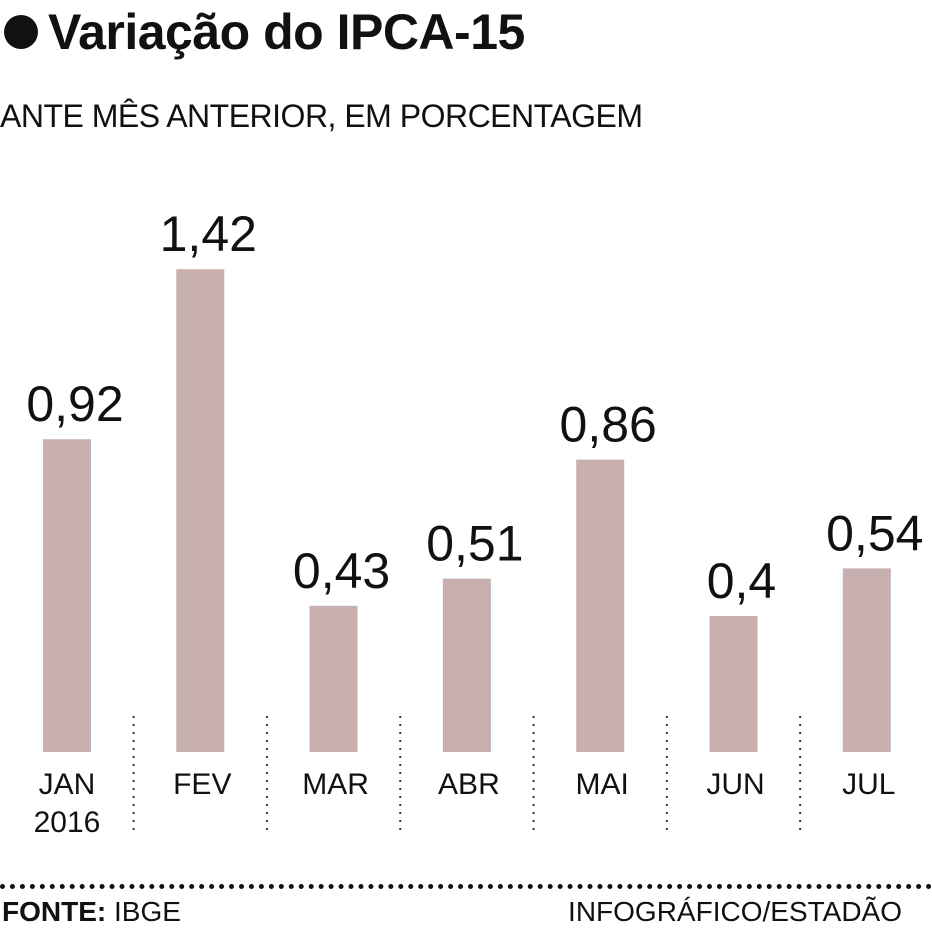 This screenshot has width=932, height=932. What do you see at coordinates (335, 784) in the screenshot?
I see `category-label-2: MAR` at bounding box center [335, 784].